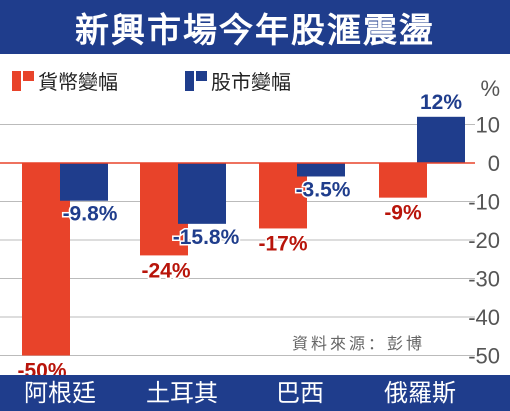 The height and width of the screenshot is (411, 510). I want to click on data-label-currency: -24%, so click(165, 270).